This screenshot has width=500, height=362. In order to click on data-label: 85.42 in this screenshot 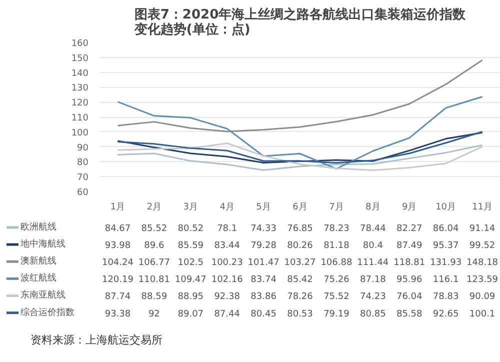, I will do `click(300, 280)`.